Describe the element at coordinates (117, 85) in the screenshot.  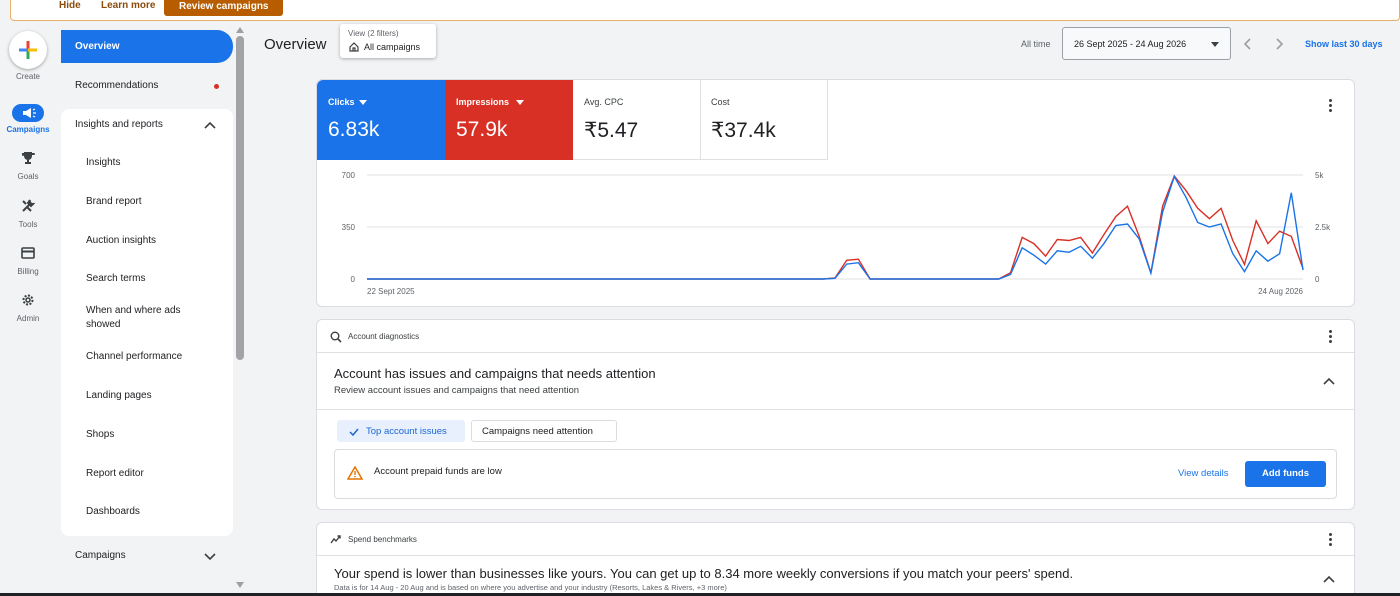
I see `sidebar-item-recommendations: Recommendations` at that location.